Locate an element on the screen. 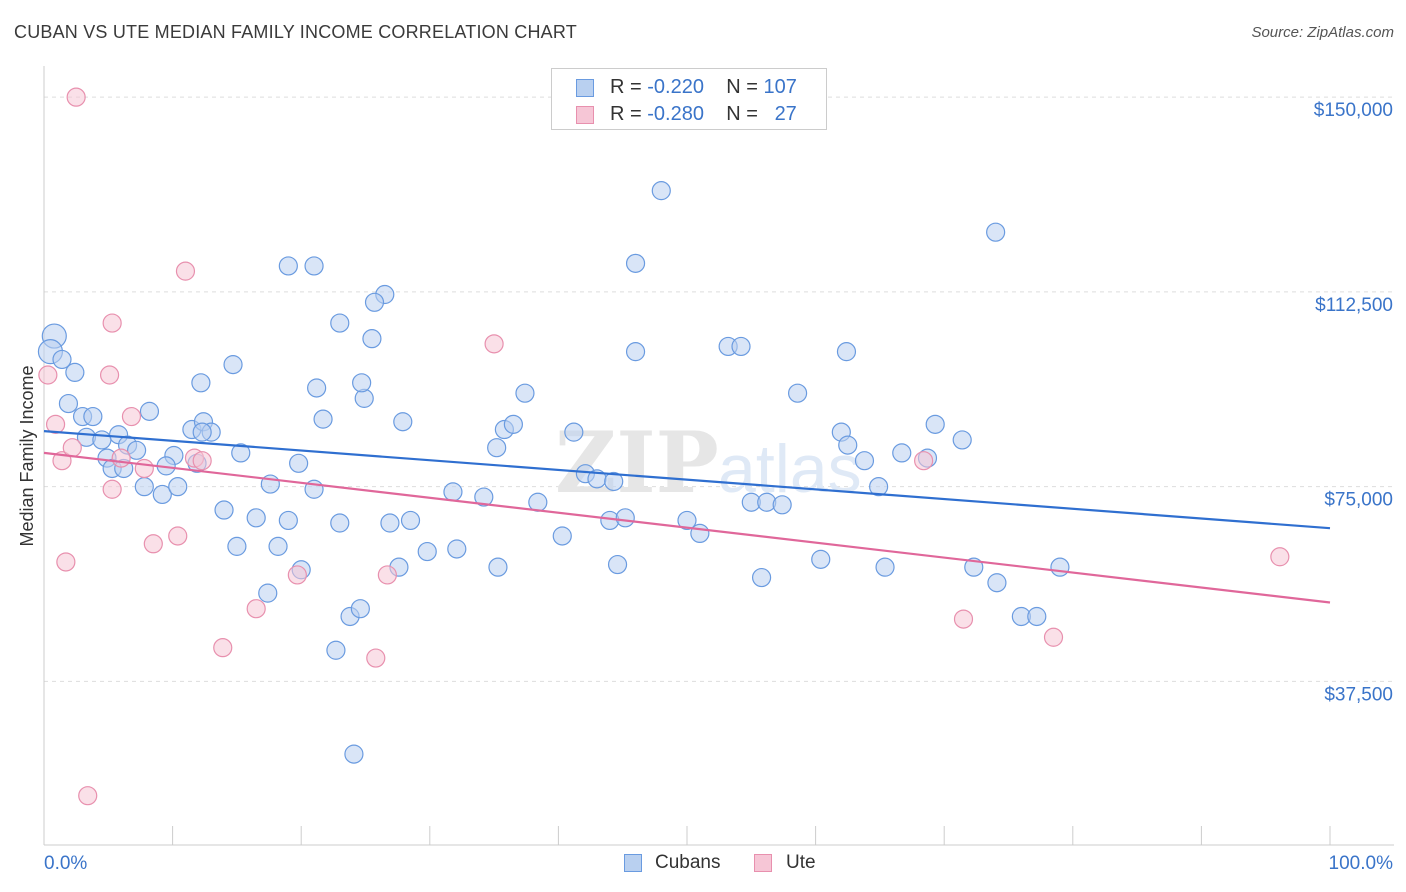  legend-stats-ute: R = -0.280 N = 27 is located at coordinates (703, 114).